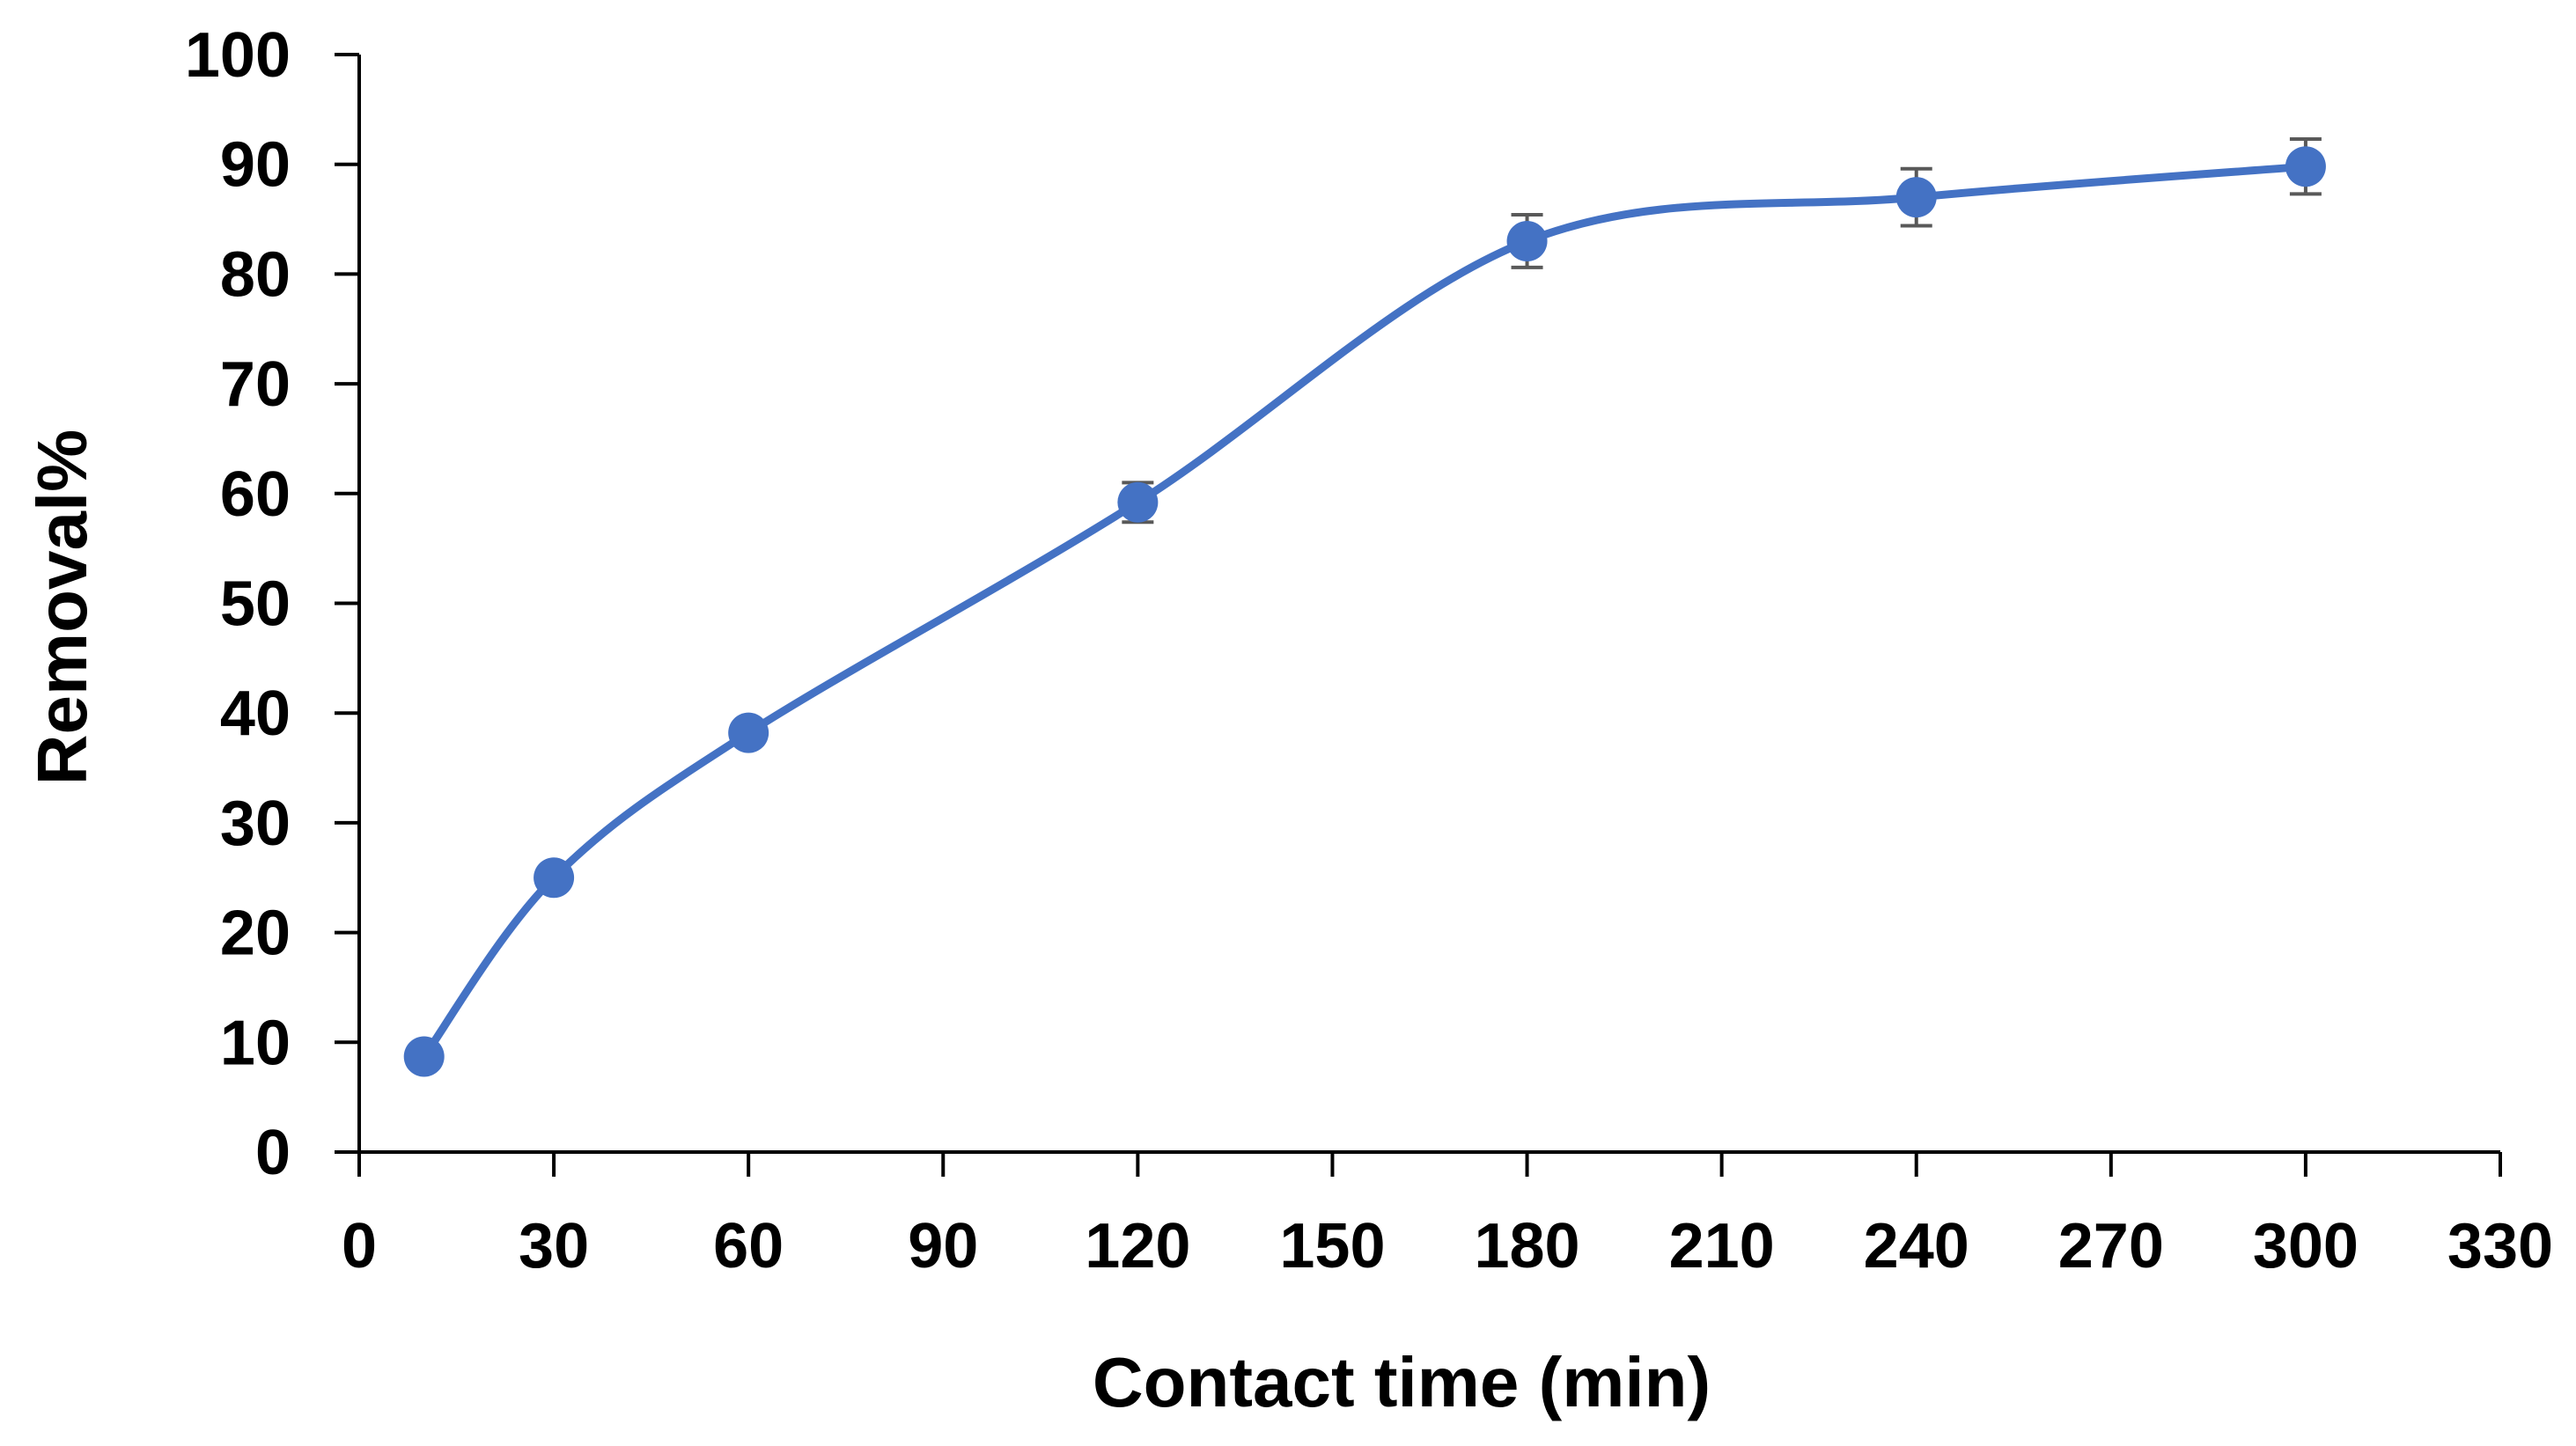  What do you see at coordinates (256, 384) in the screenshot?
I see `y-tick-label: 70` at bounding box center [256, 384].